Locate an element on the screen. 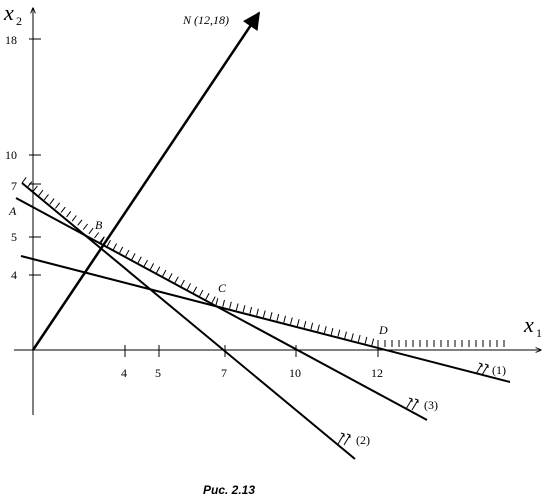 The height and width of the screenshot is (498, 544). x-ticks is located at coordinates (251, 351).